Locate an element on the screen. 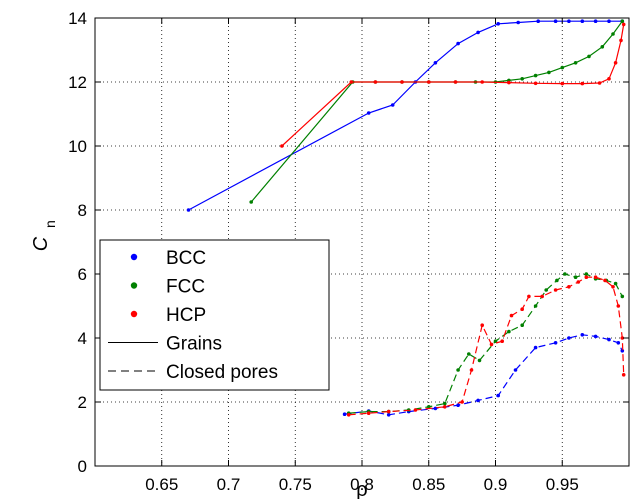 The image size is (640, 499). series-fcc-closed-pores is located at coordinates (485, 344).